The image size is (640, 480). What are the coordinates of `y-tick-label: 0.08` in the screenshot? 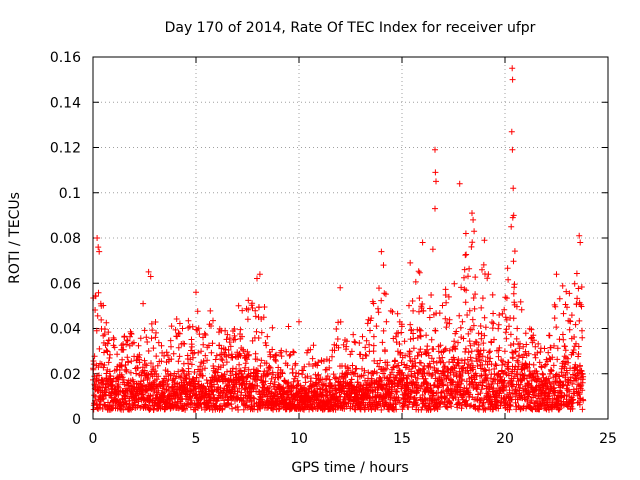 It's located at (65, 239).